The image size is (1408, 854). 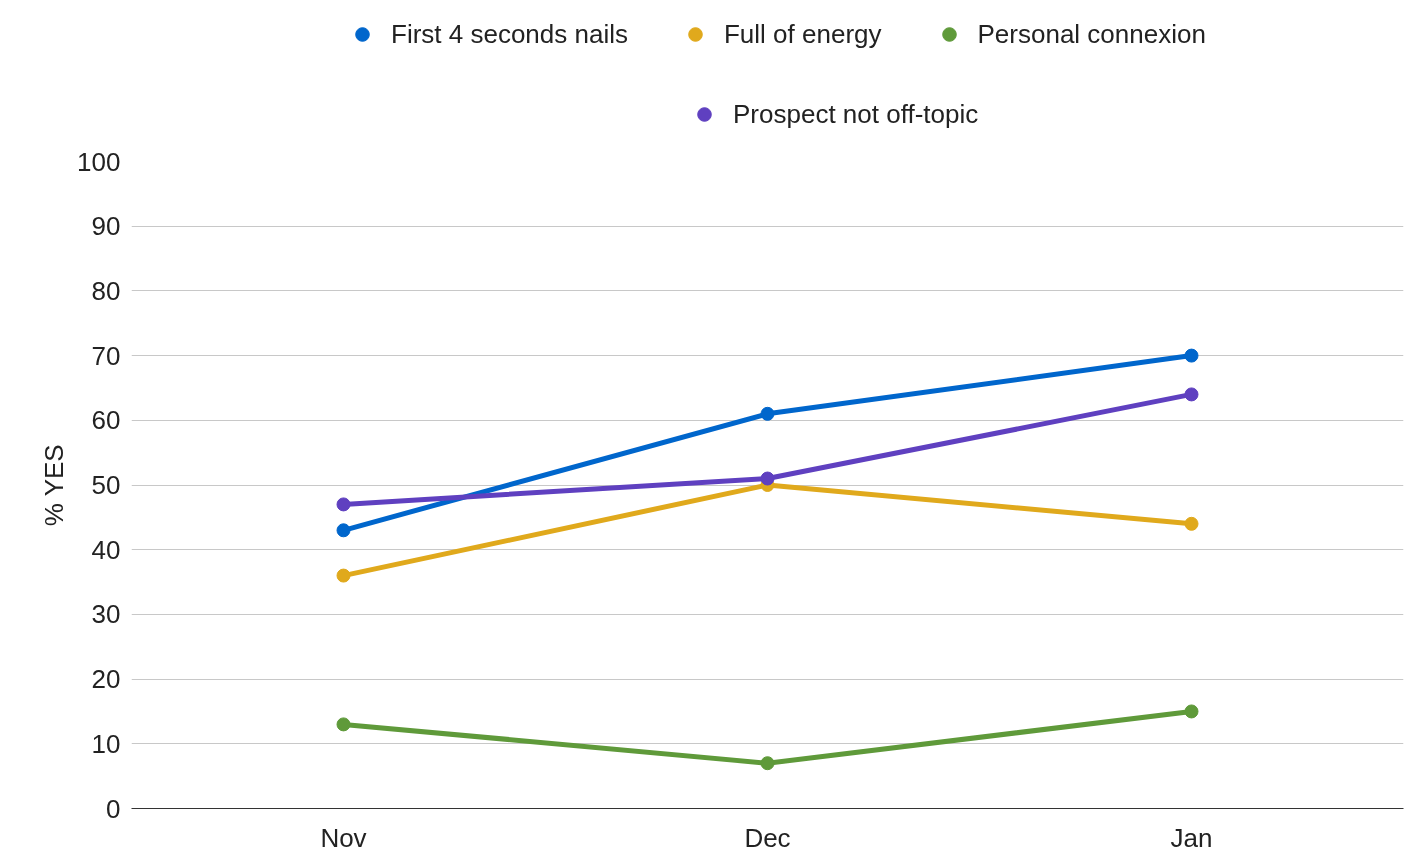 What do you see at coordinates (106, 549) in the screenshot?
I see `y-tick-label: 40` at bounding box center [106, 549].